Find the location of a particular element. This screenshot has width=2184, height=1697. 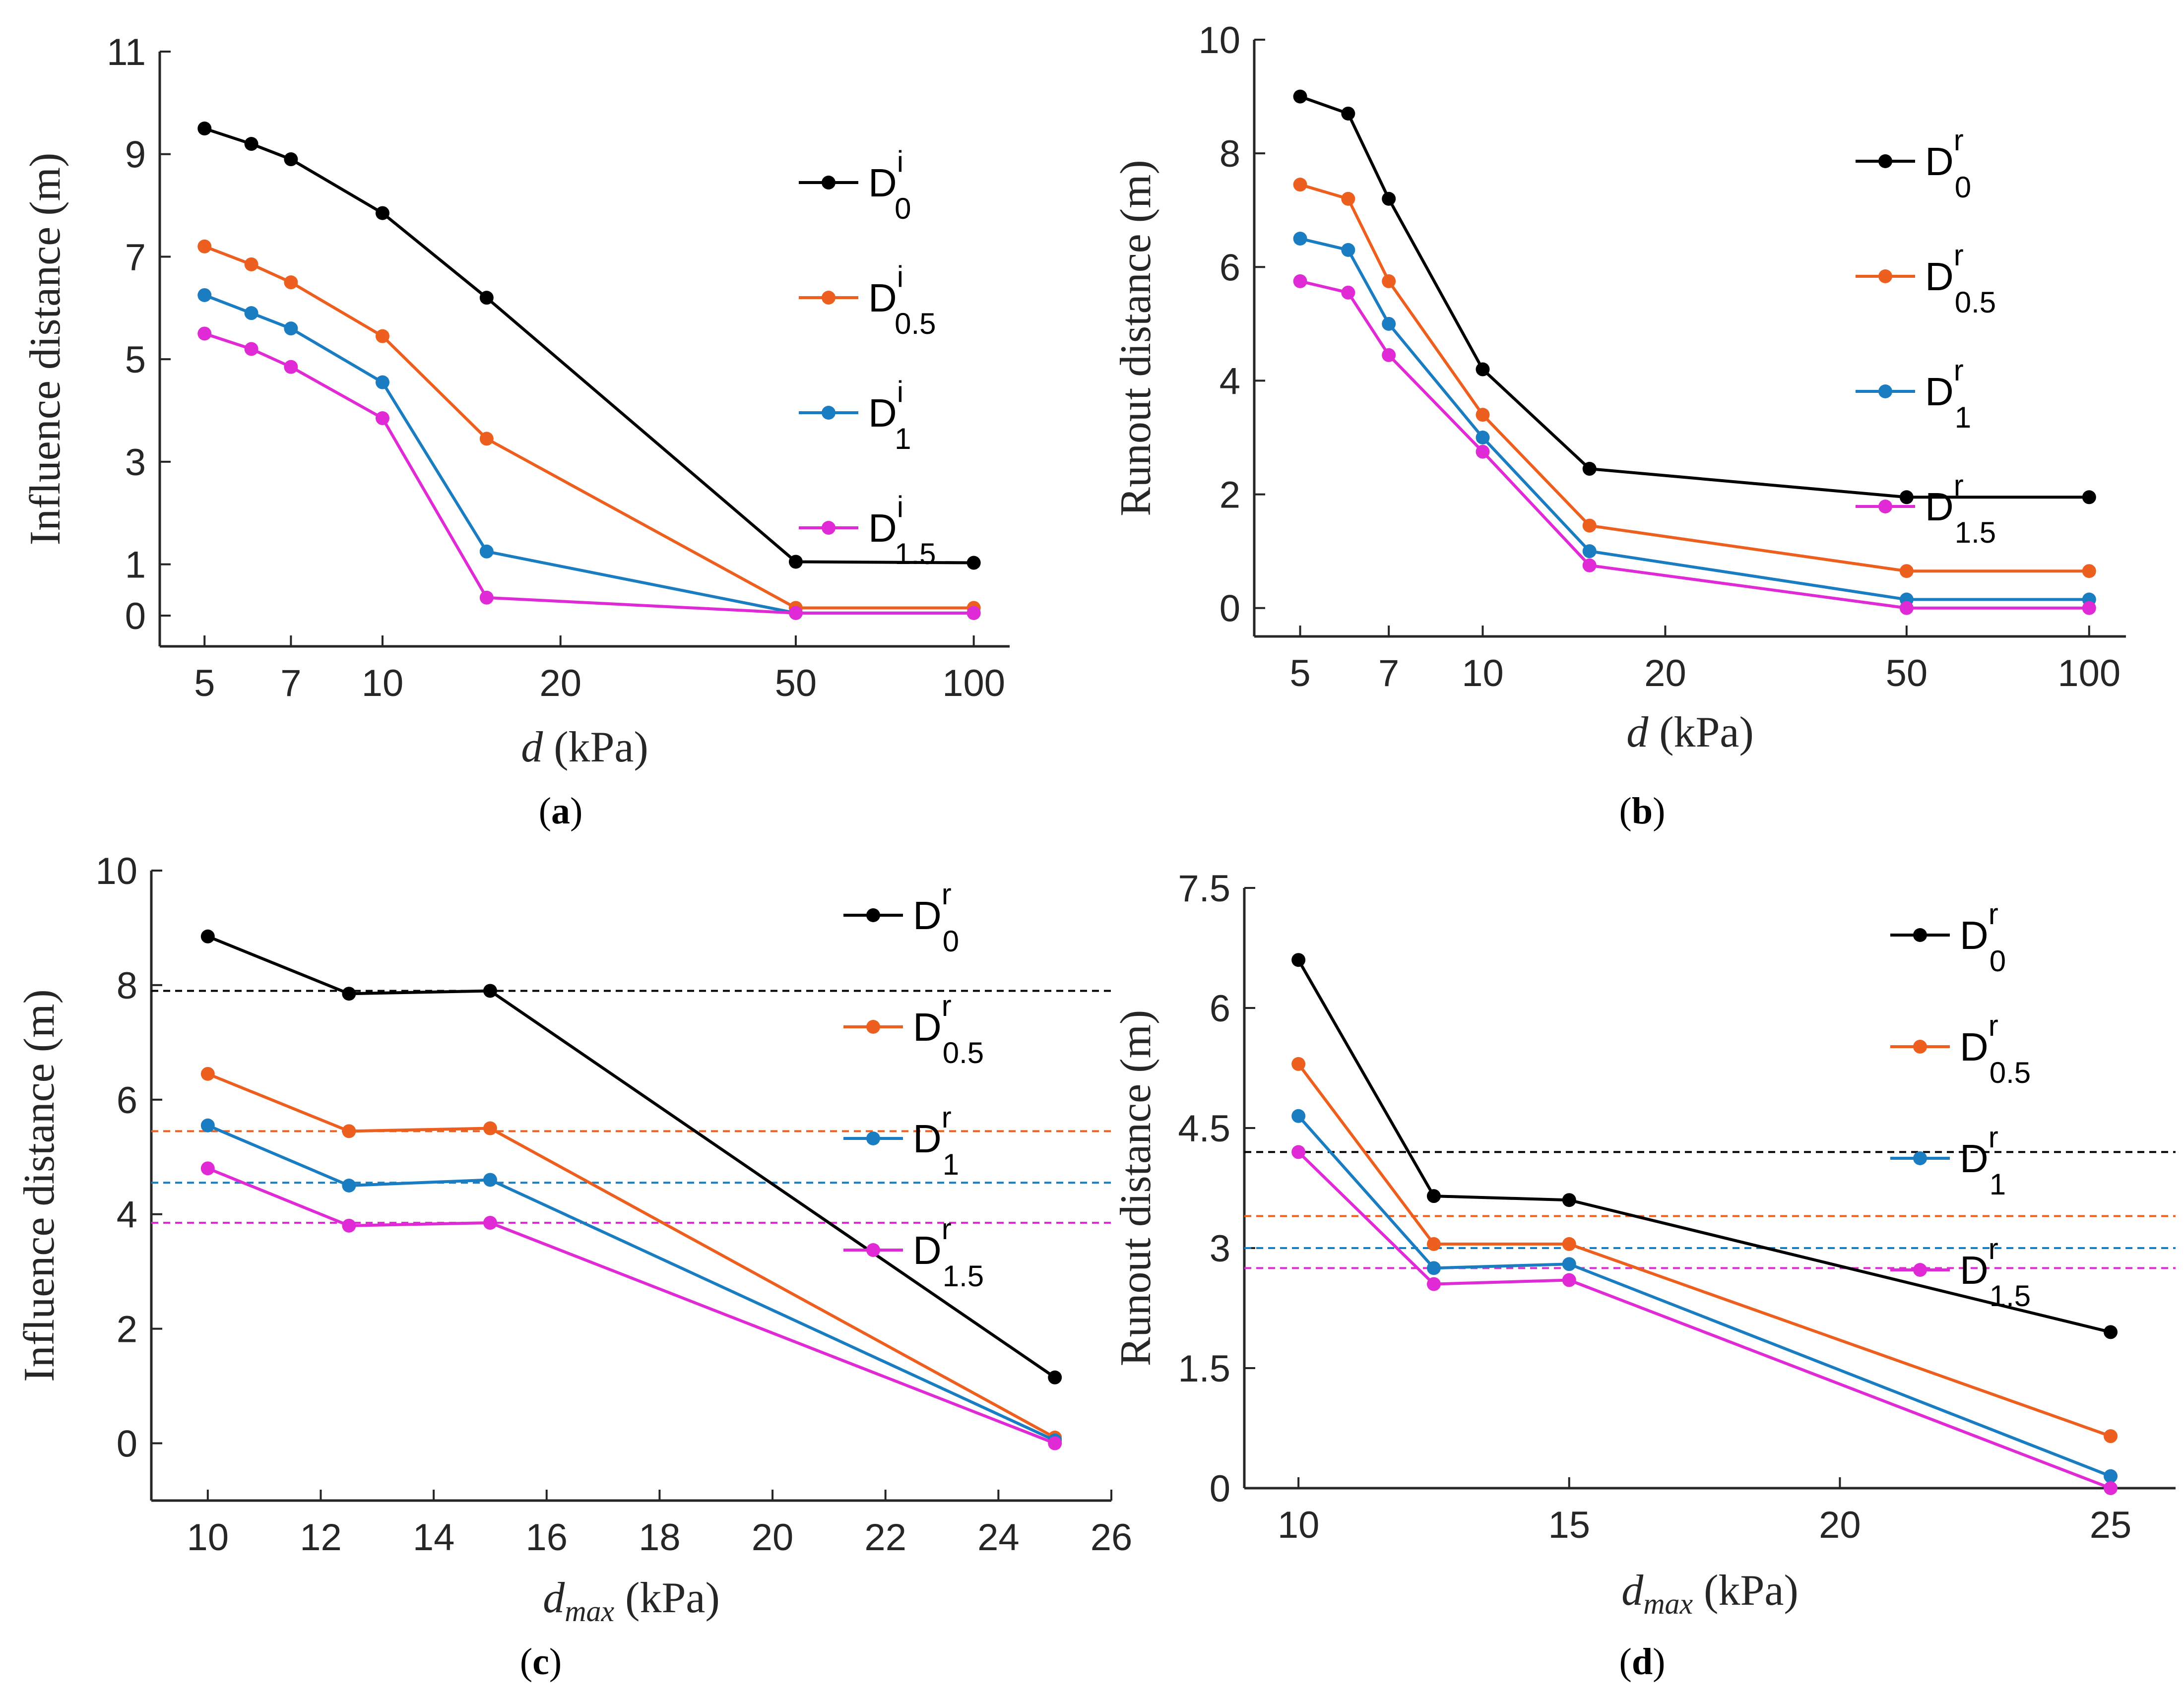

y-tick-label: 4.5 is located at coordinates (1204, 1129).